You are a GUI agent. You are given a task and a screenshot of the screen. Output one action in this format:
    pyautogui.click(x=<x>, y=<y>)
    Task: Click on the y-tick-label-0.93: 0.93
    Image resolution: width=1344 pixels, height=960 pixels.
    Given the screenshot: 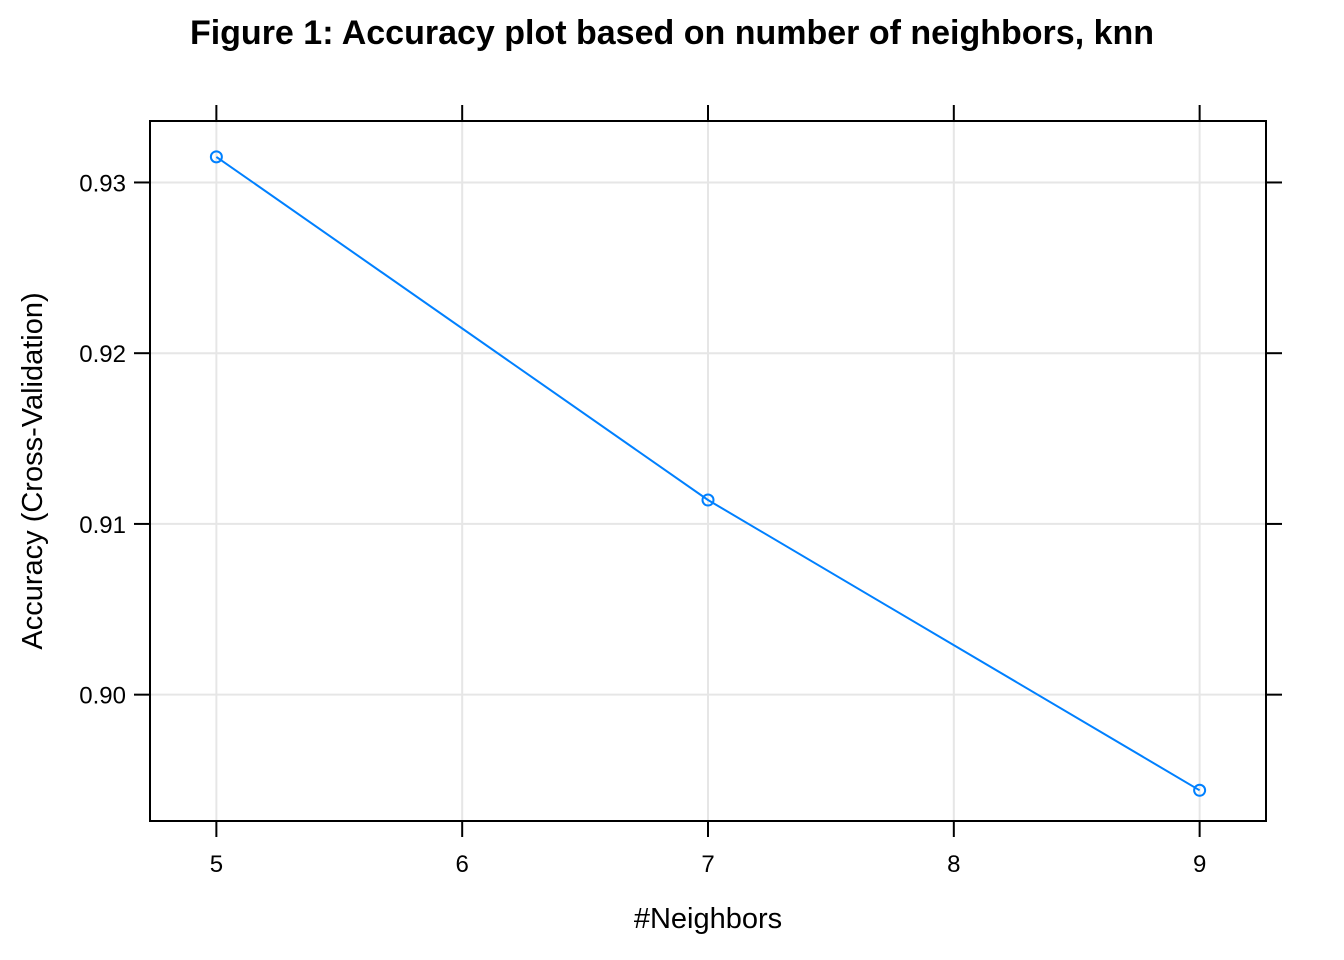 What is the action you would take?
    pyautogui.click(x=102, y=183)
    